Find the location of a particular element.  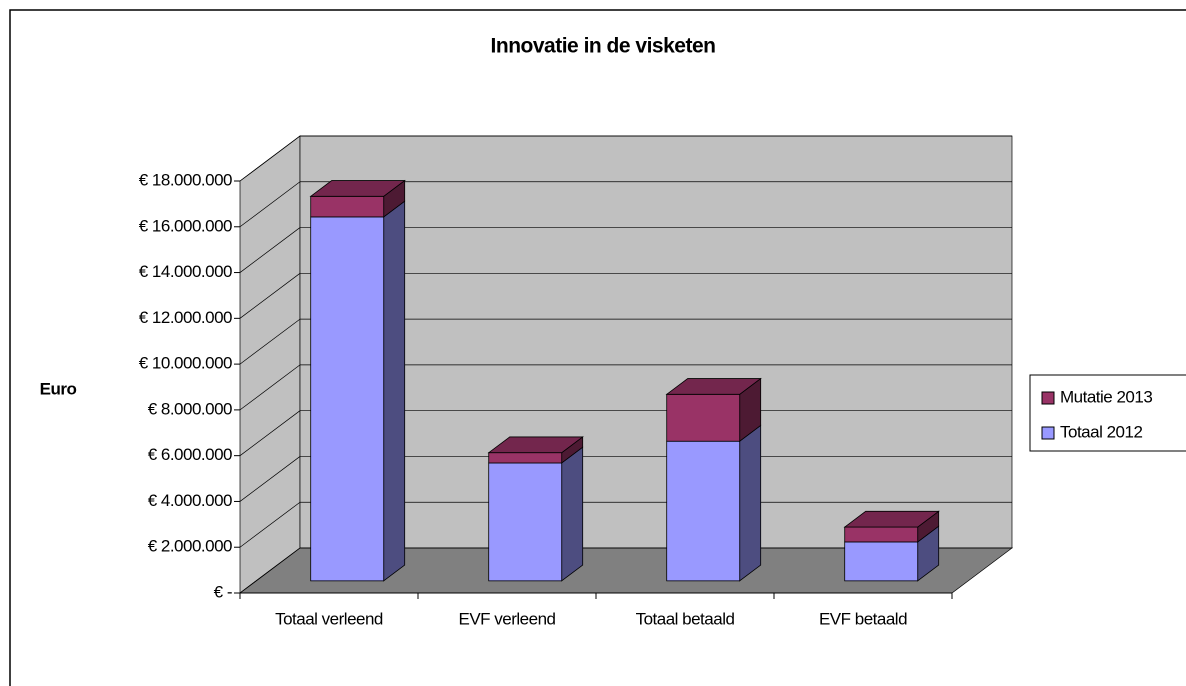

x-tick-label: EVF verleend is located at coordinates (507, 618).